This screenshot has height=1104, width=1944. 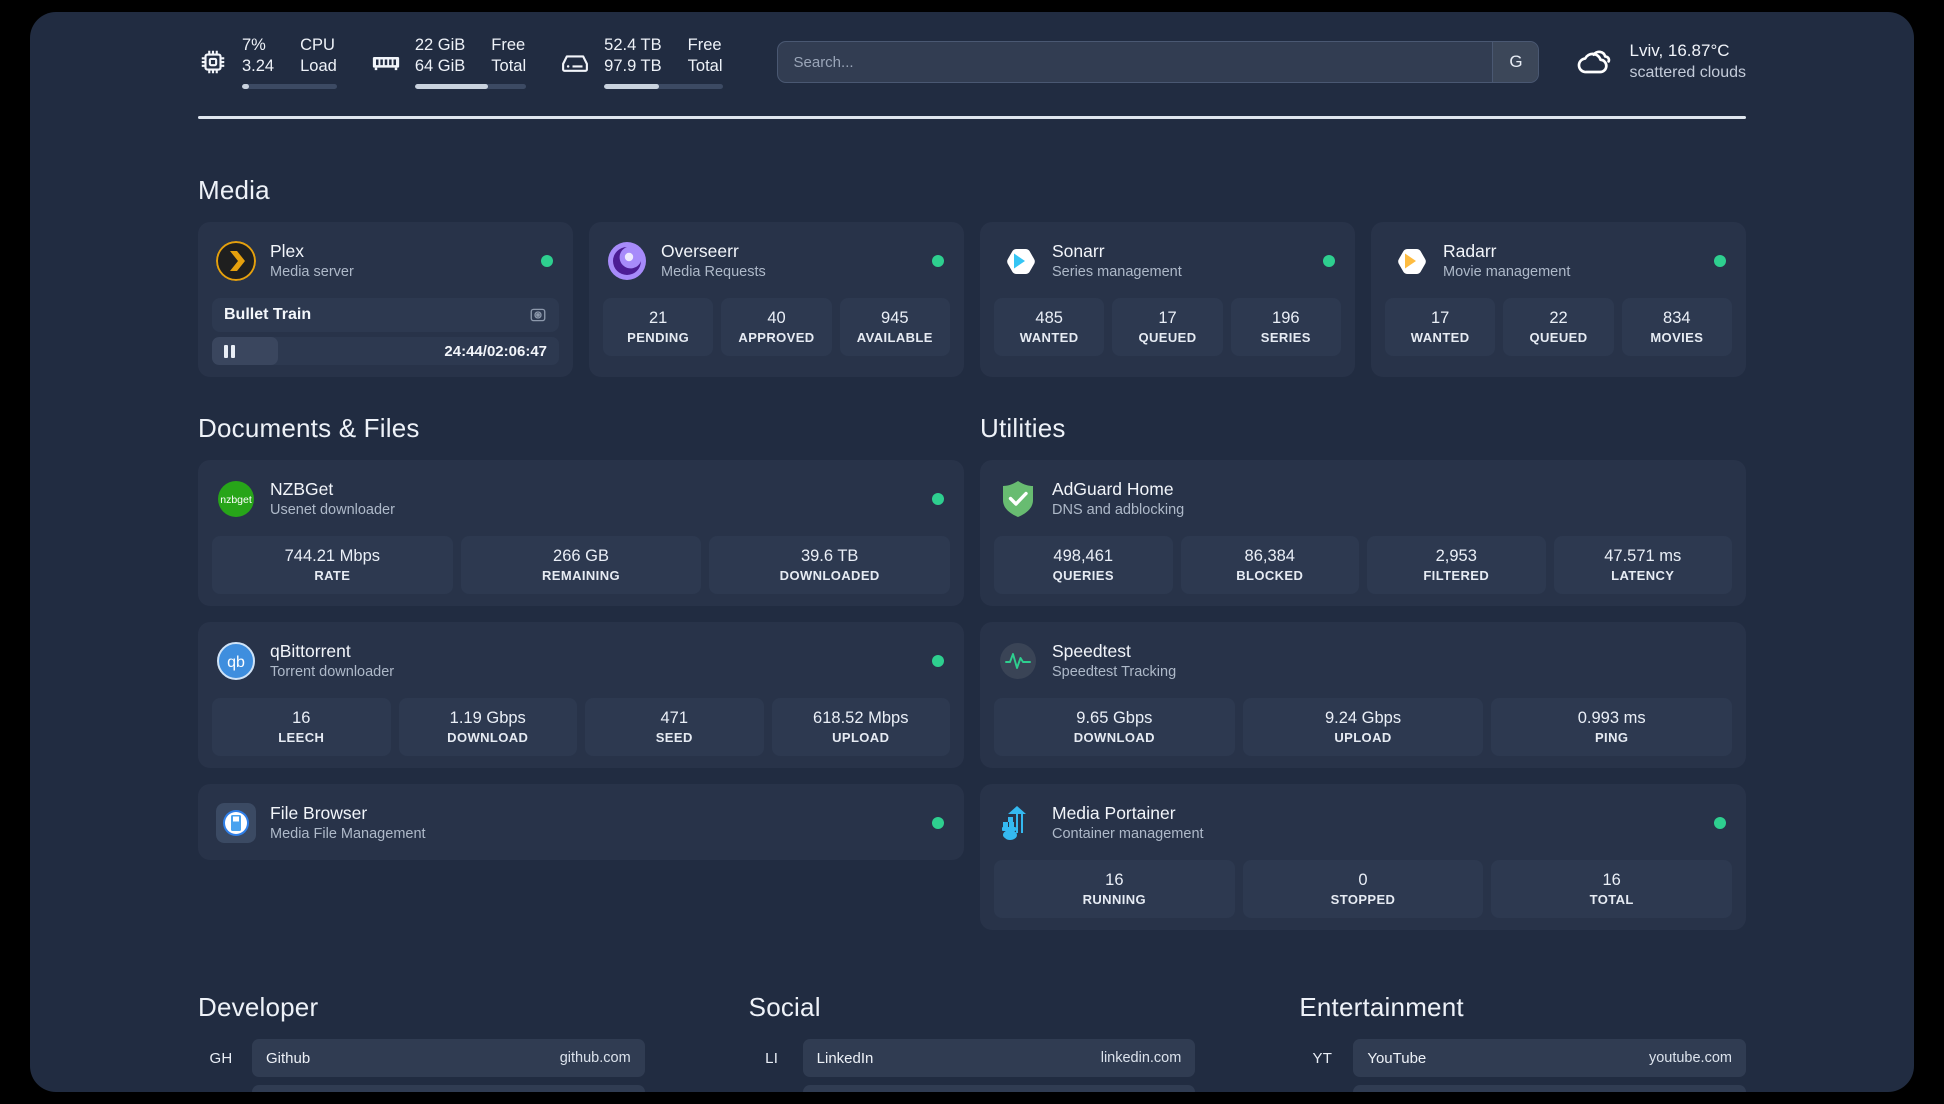 What do you see at coordinates (254, 45) in the screenshot?
I see `cpu-usage-value: 7%` at bounding box center [254, 45].